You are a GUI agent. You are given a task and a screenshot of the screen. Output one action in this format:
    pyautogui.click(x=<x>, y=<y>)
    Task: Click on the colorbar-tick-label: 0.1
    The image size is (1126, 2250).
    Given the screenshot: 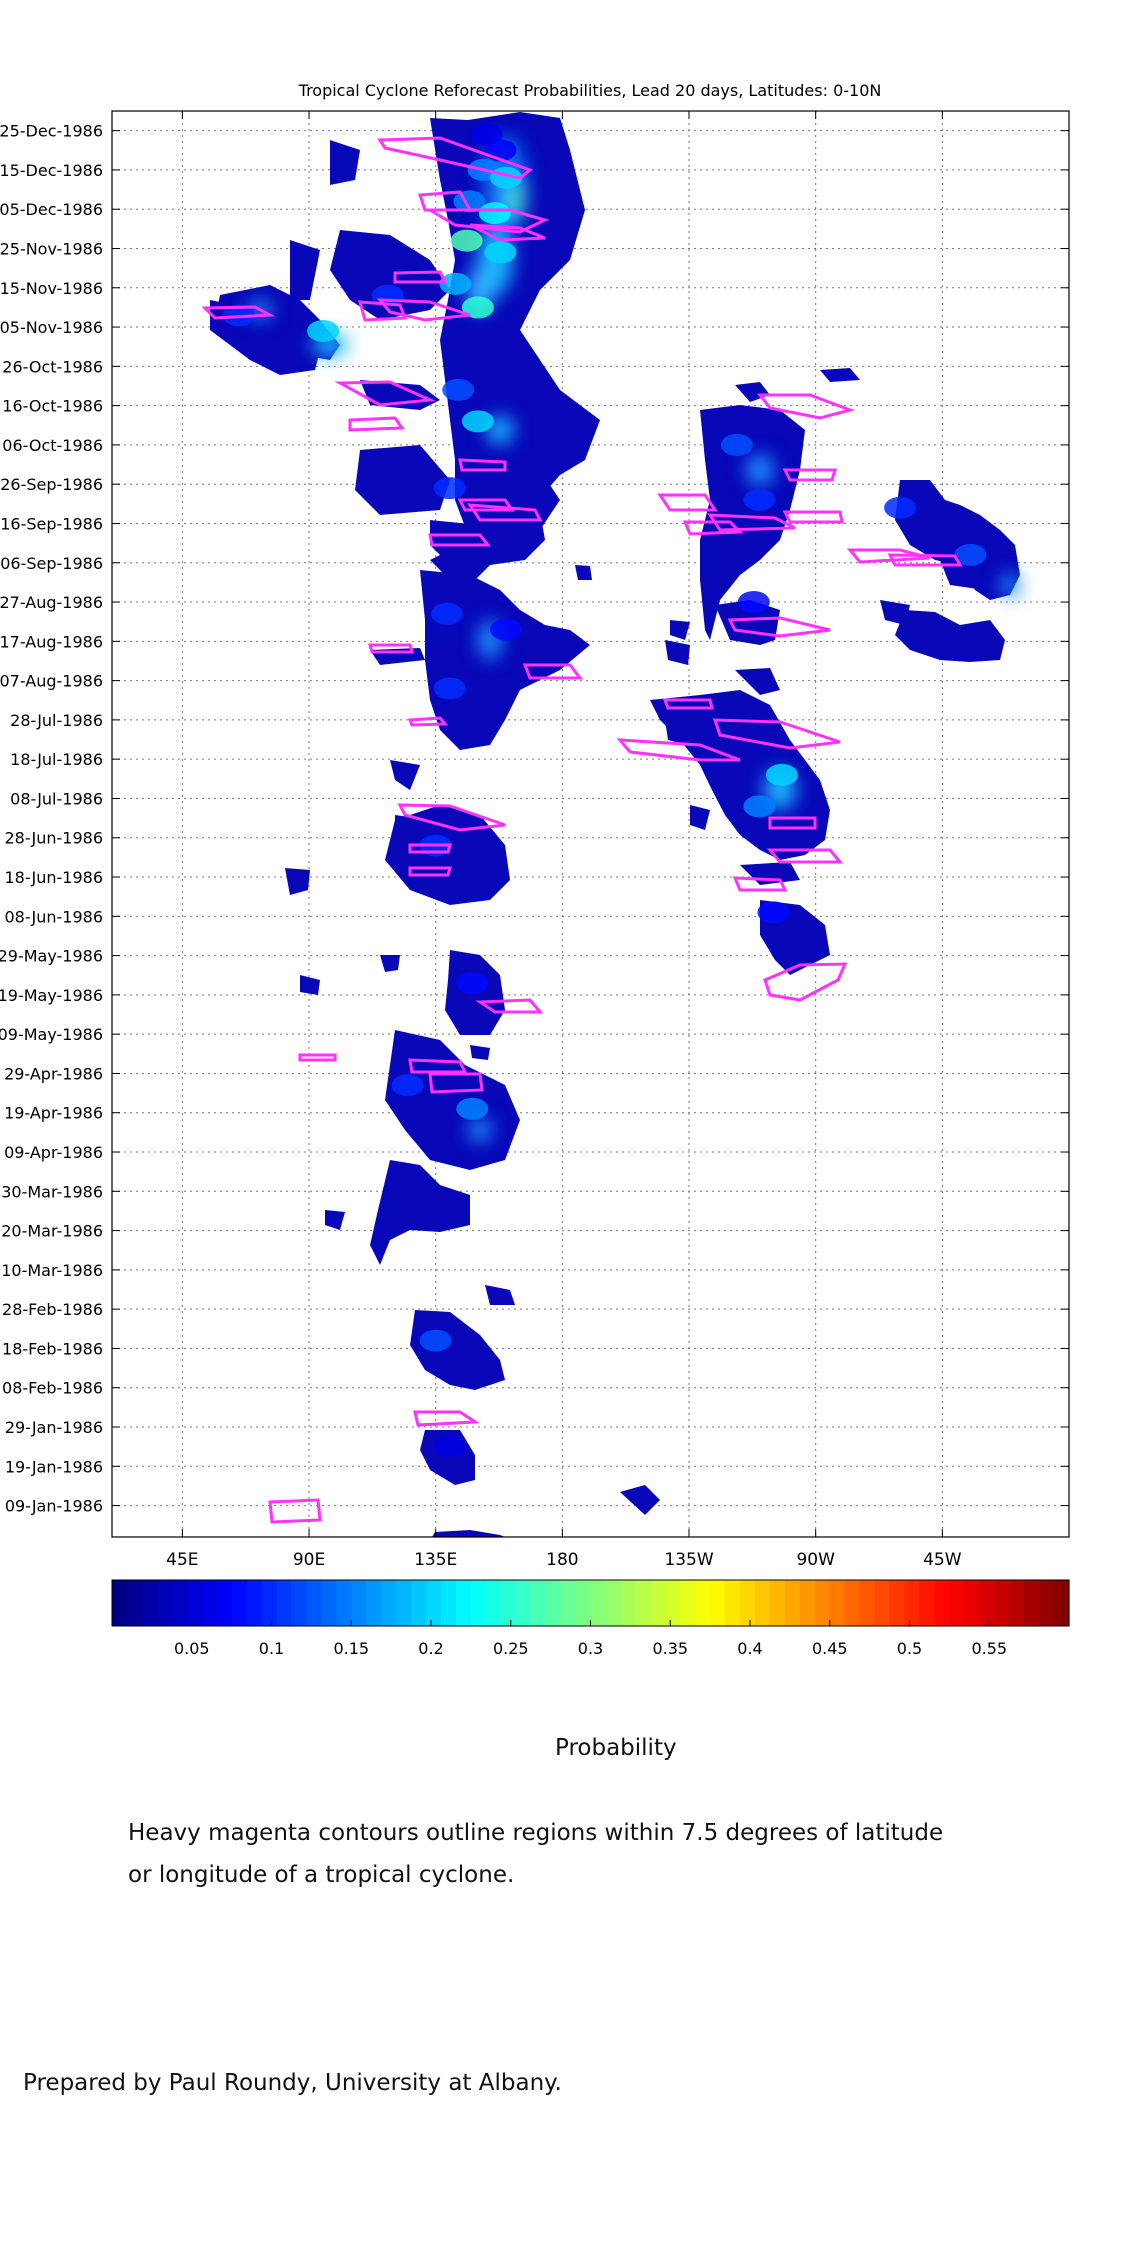 What is the action you would take?
    pyautogui.click(x=271, y=1648)
    